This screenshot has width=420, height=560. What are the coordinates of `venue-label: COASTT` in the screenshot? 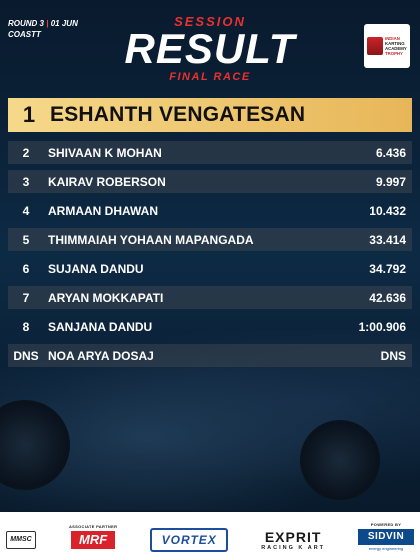 It's located at (24, 34).